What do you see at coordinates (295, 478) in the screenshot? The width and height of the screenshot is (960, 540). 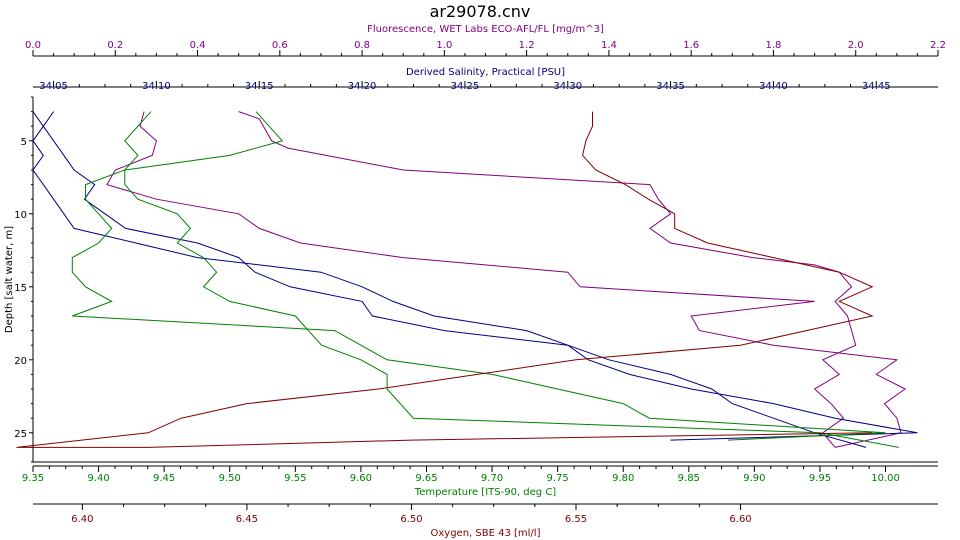 I see `temp-tick-label: 9.55` at bounding box center [295, 478].